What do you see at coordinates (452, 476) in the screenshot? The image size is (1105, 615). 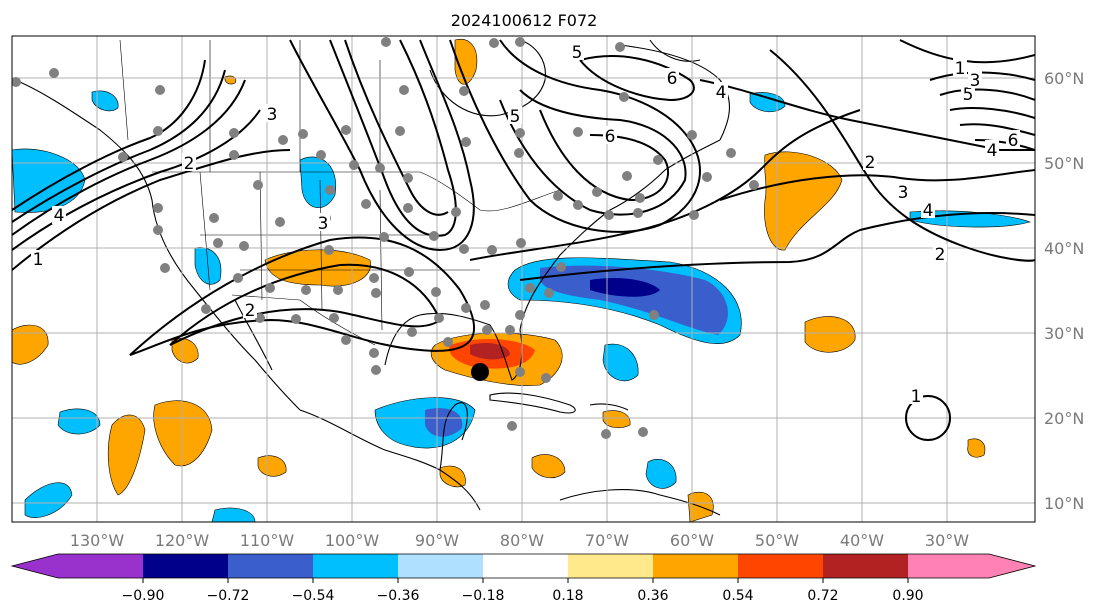 I see `pos-area-central-am` at bounding box center [452, 476].